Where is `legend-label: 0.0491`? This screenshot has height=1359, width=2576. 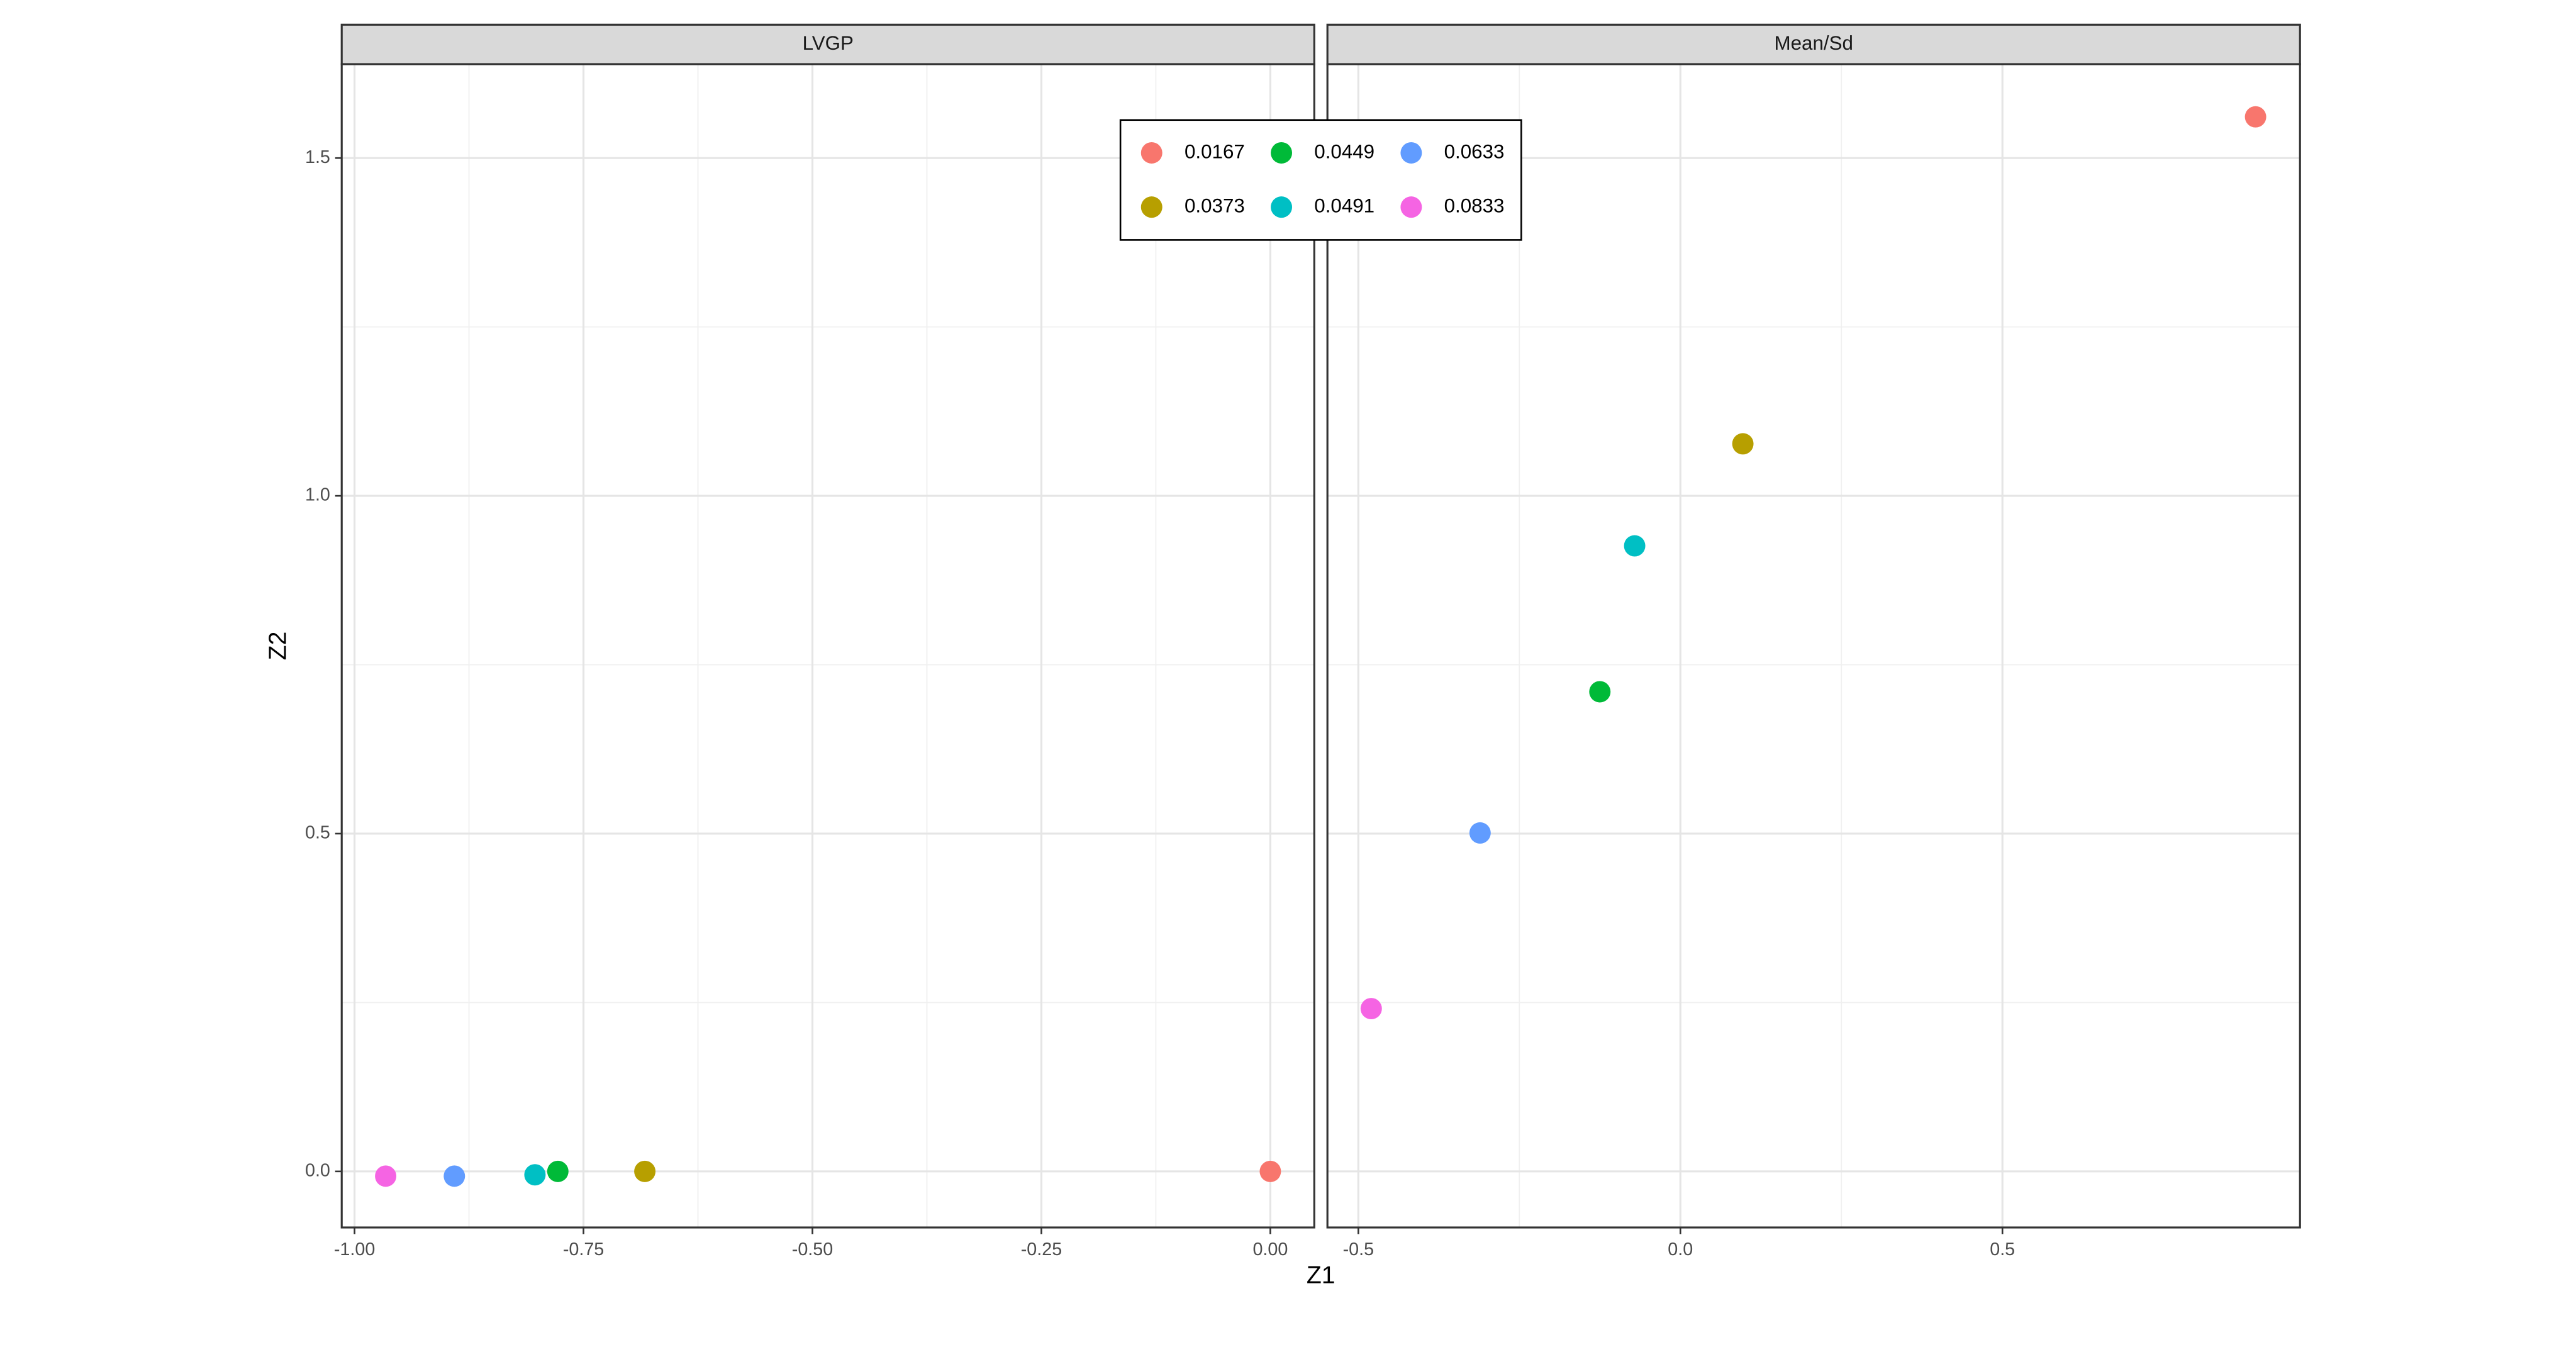
legend-label: 0.0491 is located at coordinates (1344, 205).